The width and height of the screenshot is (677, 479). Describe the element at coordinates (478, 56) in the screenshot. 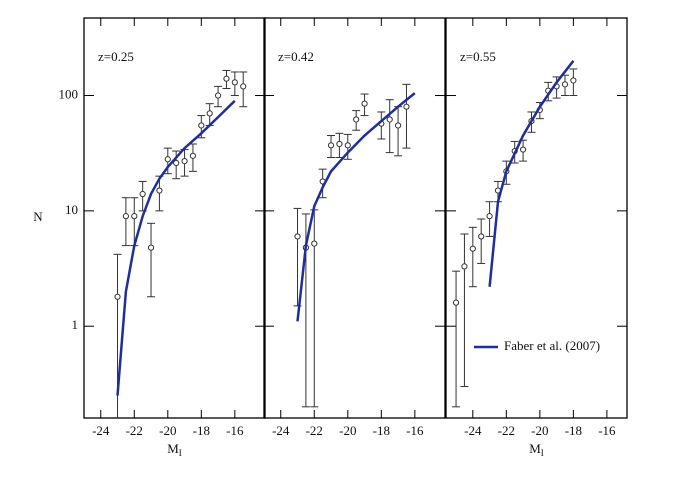

I see `panel-annotation: z=0.55` at that location.